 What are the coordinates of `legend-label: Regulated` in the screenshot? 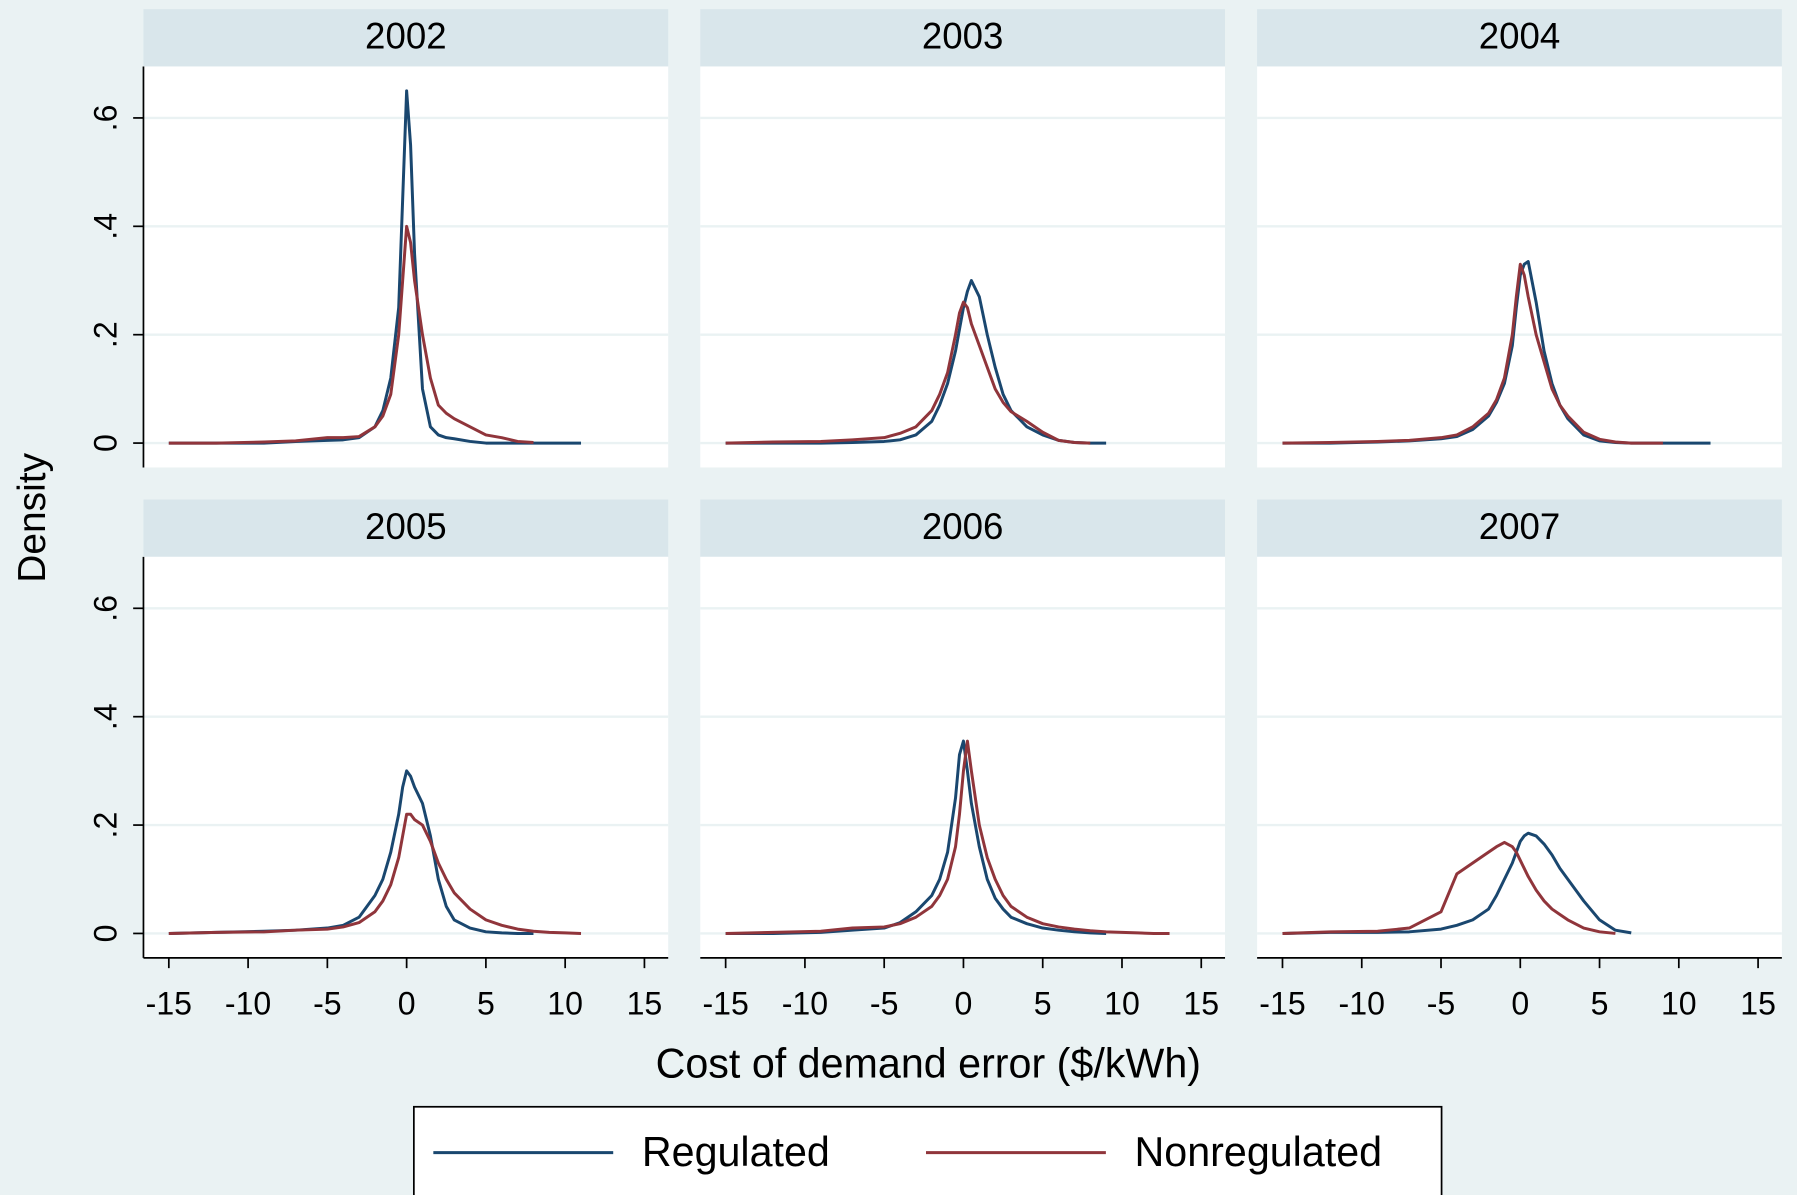 It's located at (736, 1152).